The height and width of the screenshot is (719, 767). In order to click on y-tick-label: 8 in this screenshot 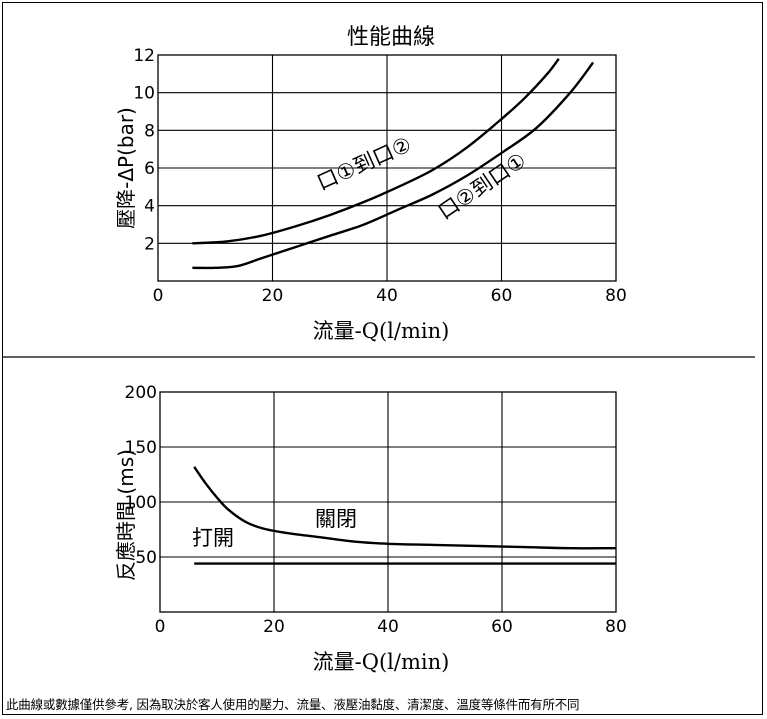, I will do `click(149, 131)`.